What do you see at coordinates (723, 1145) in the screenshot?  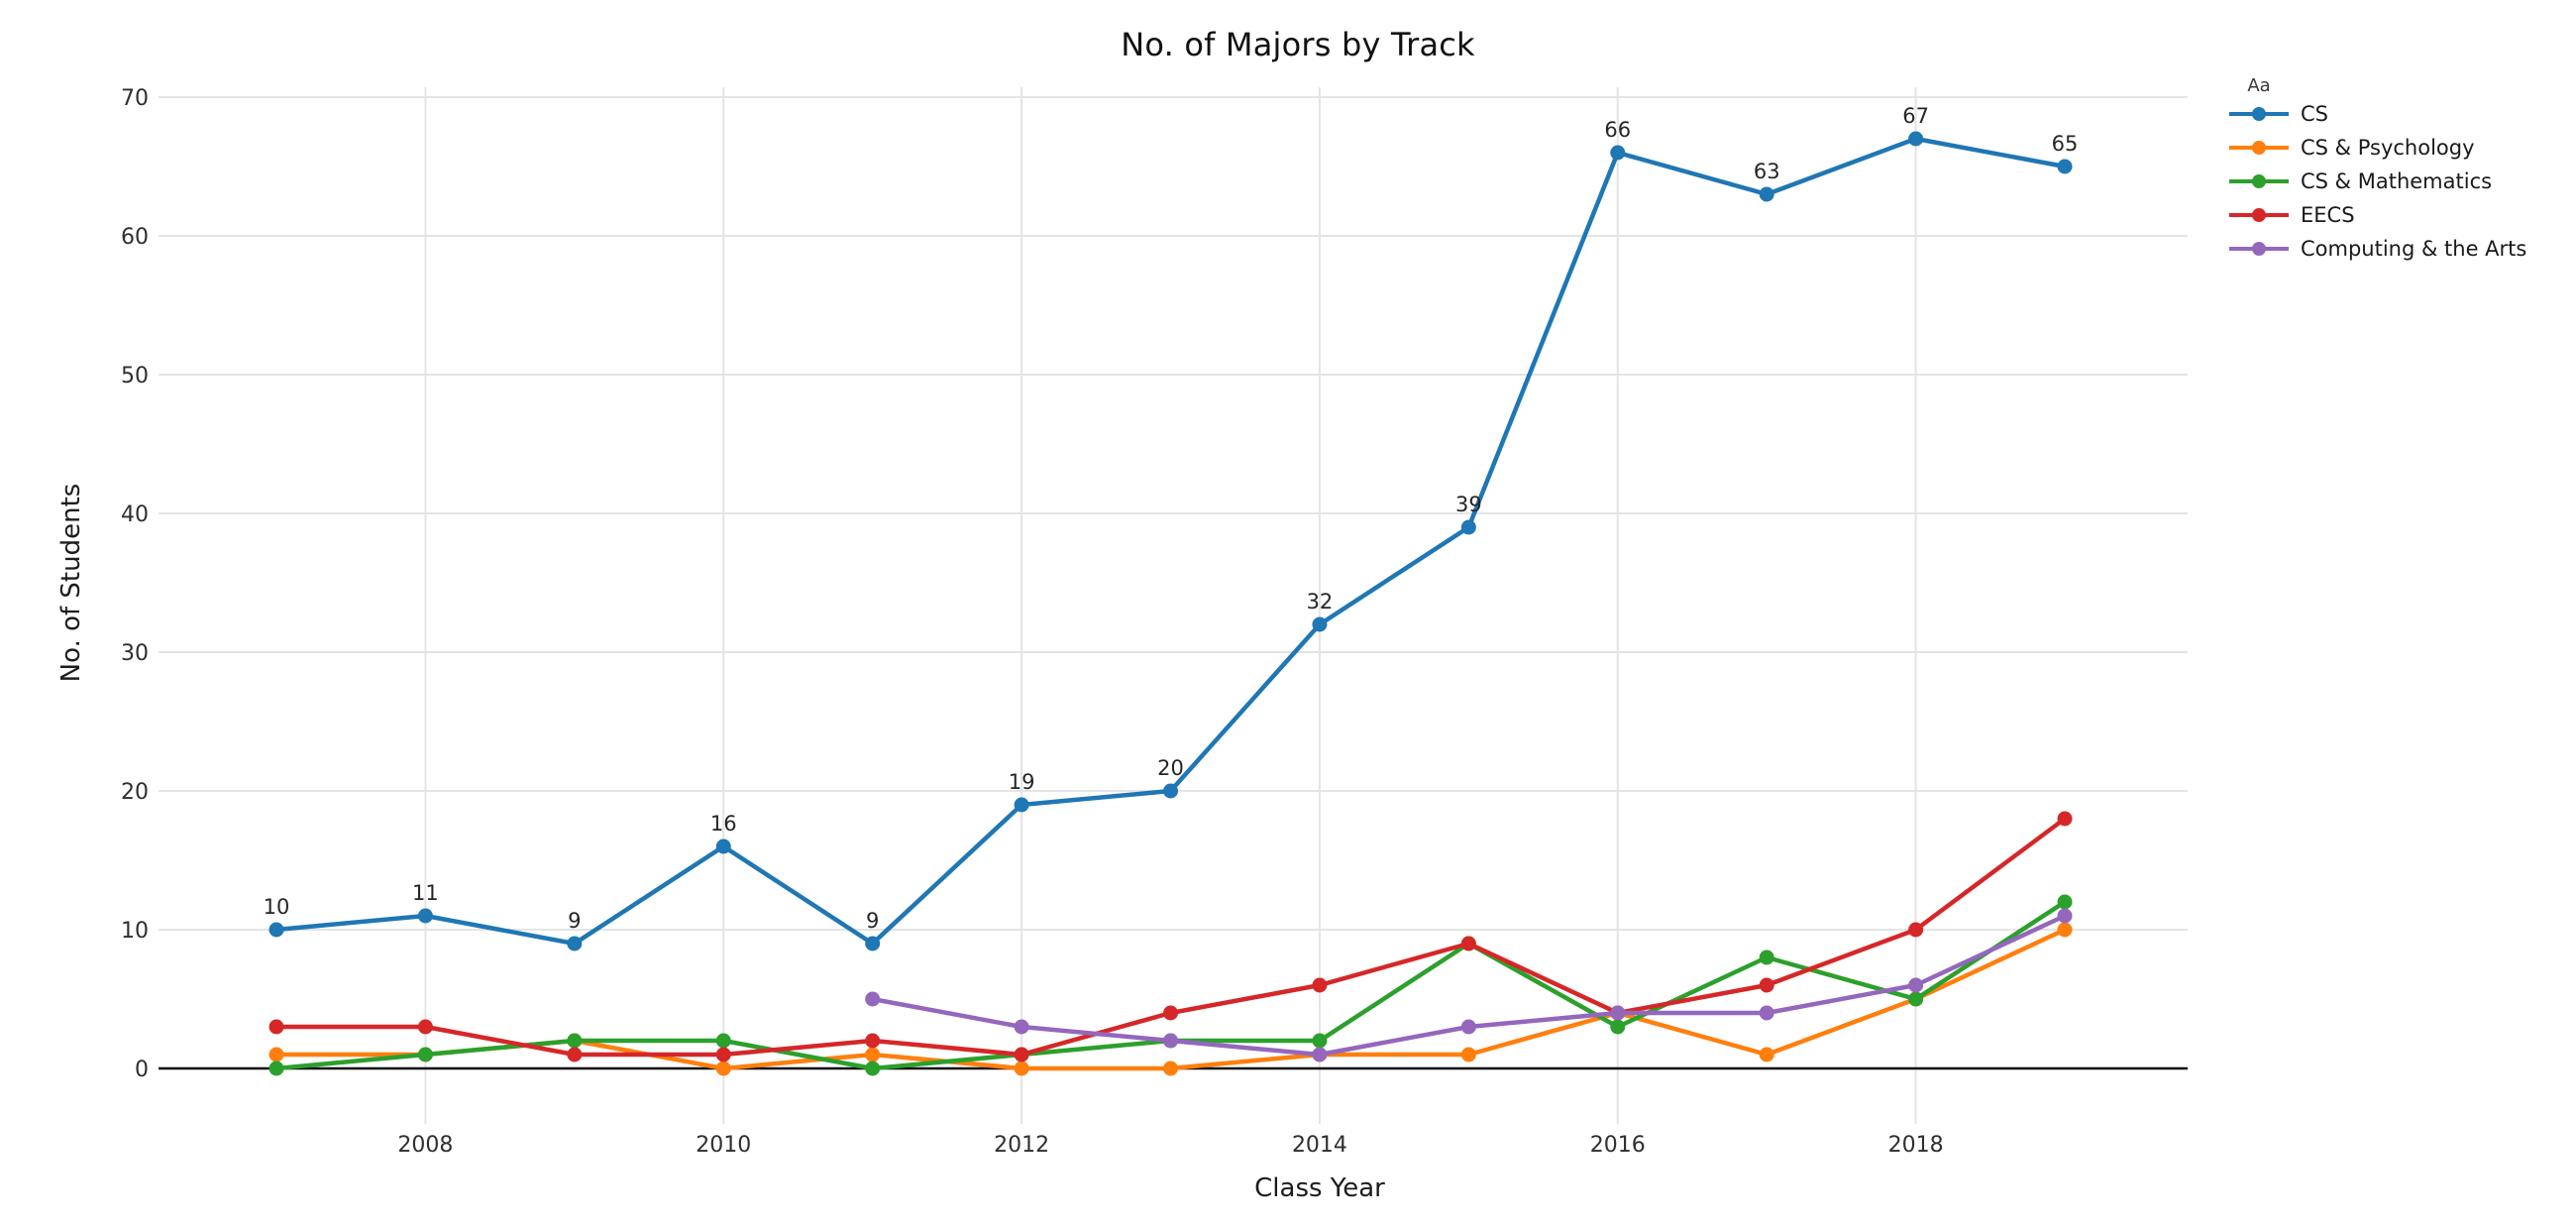 I see `x-tick-label-2010: 2010` at bounding box center [723, 1145].